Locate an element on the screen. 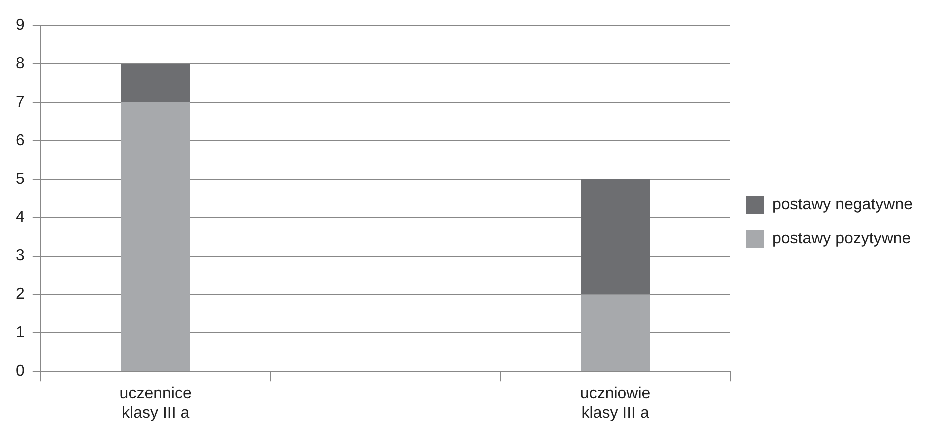 Image resolution: width=934 pixels, height=435 pixels. legend-label: postawy negatywne is located at coordinates (843, 205).